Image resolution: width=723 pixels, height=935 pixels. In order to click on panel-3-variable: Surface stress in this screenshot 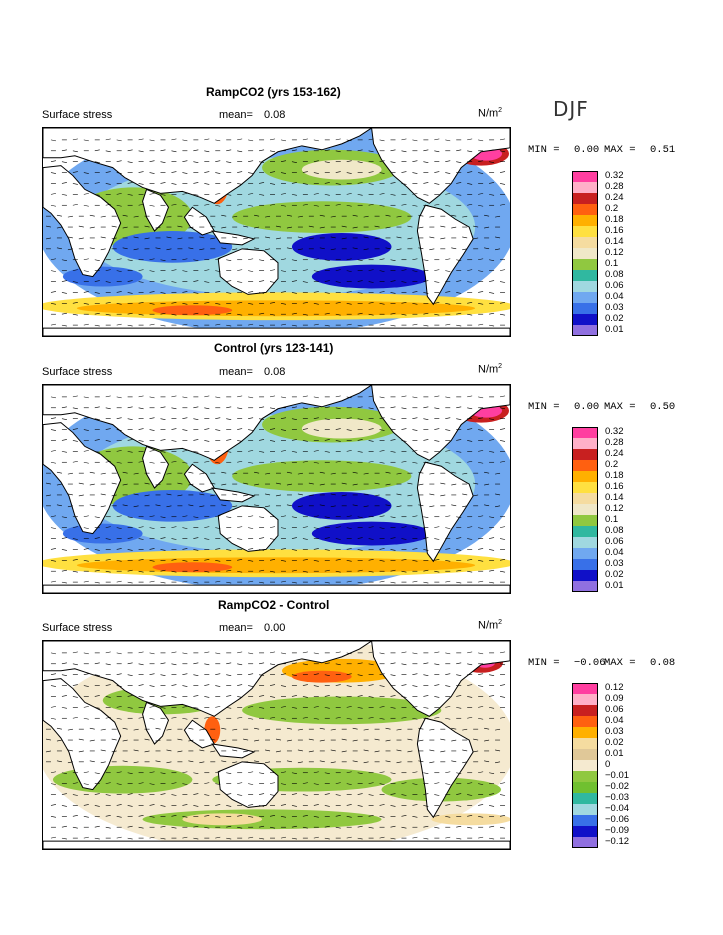, I will do `click(77, 628)`.